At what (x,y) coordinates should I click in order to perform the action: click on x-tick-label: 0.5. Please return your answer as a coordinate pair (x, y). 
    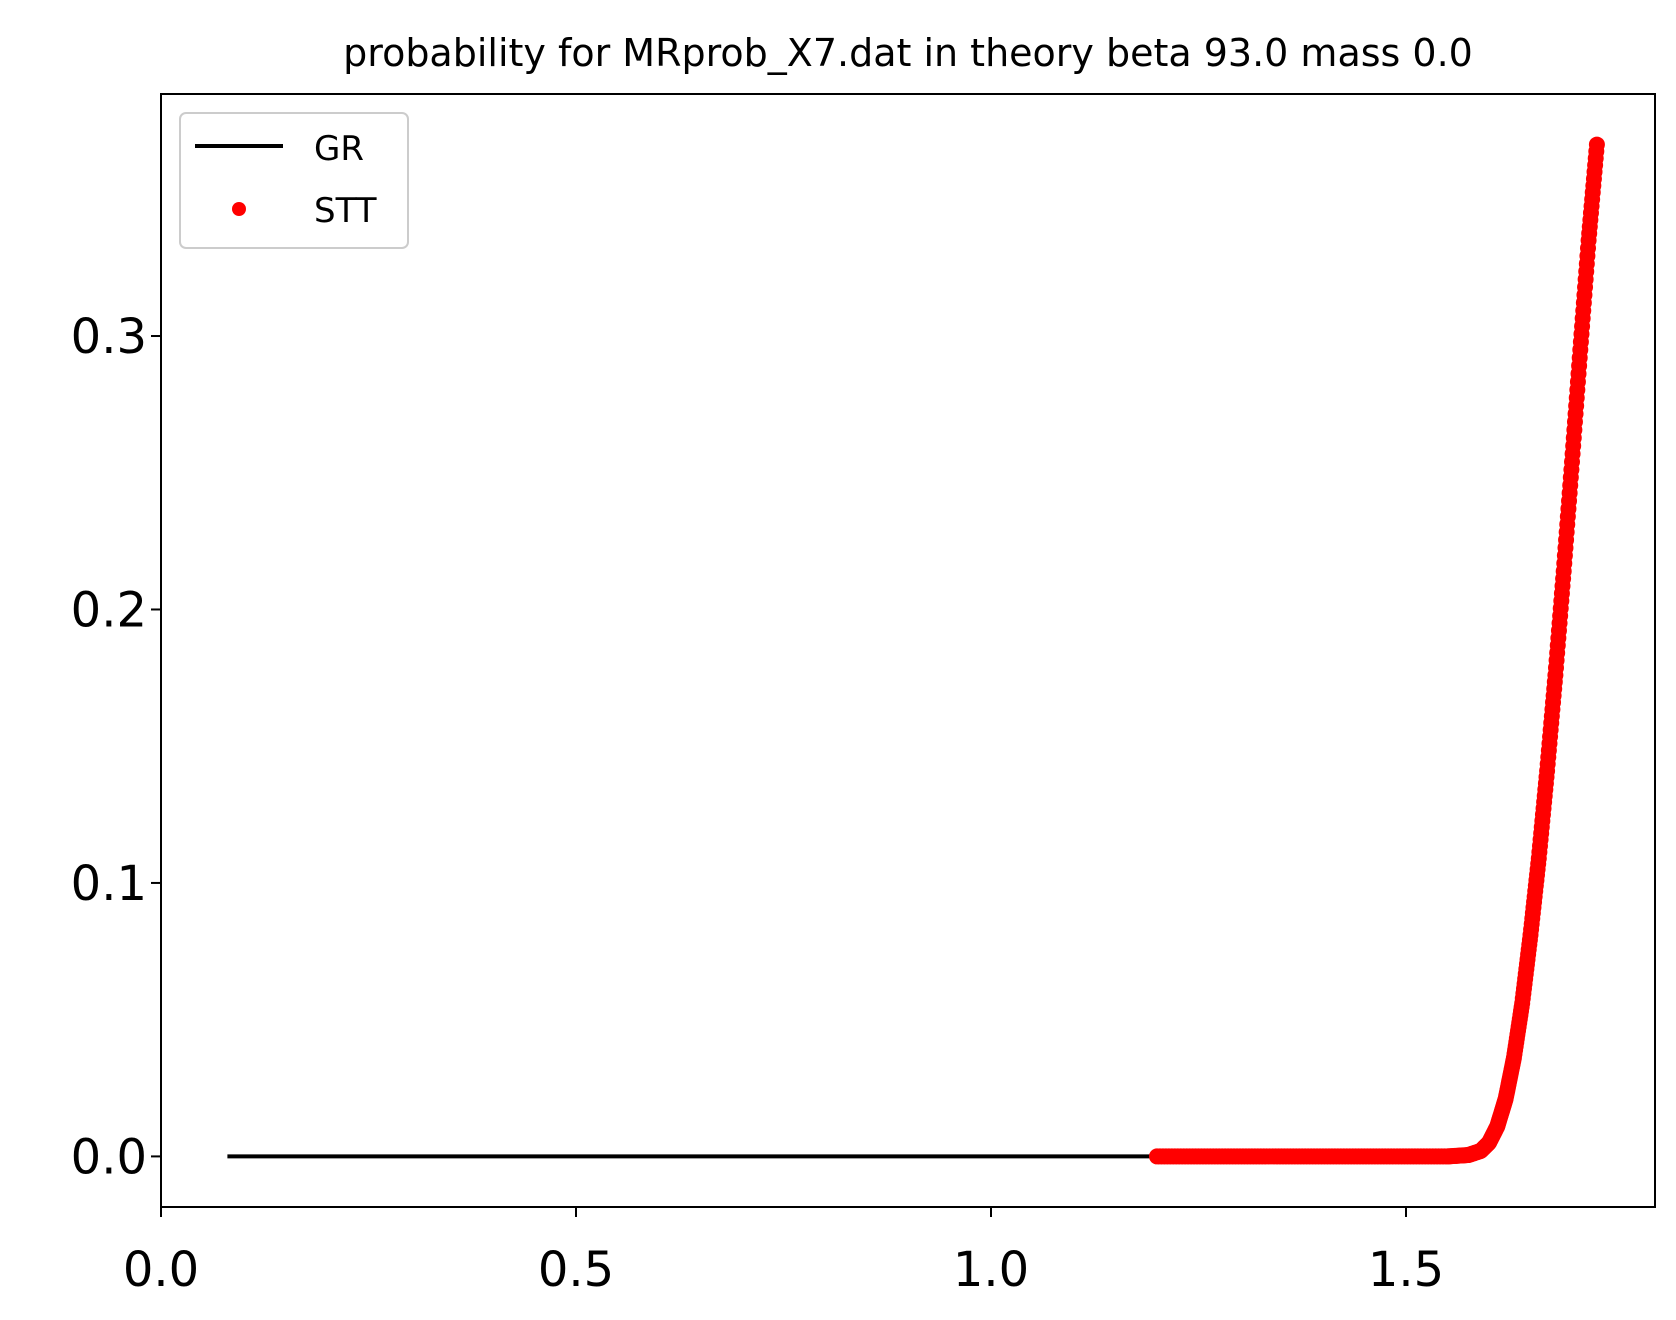
    Looking at the image, I should click on (576, 1270).